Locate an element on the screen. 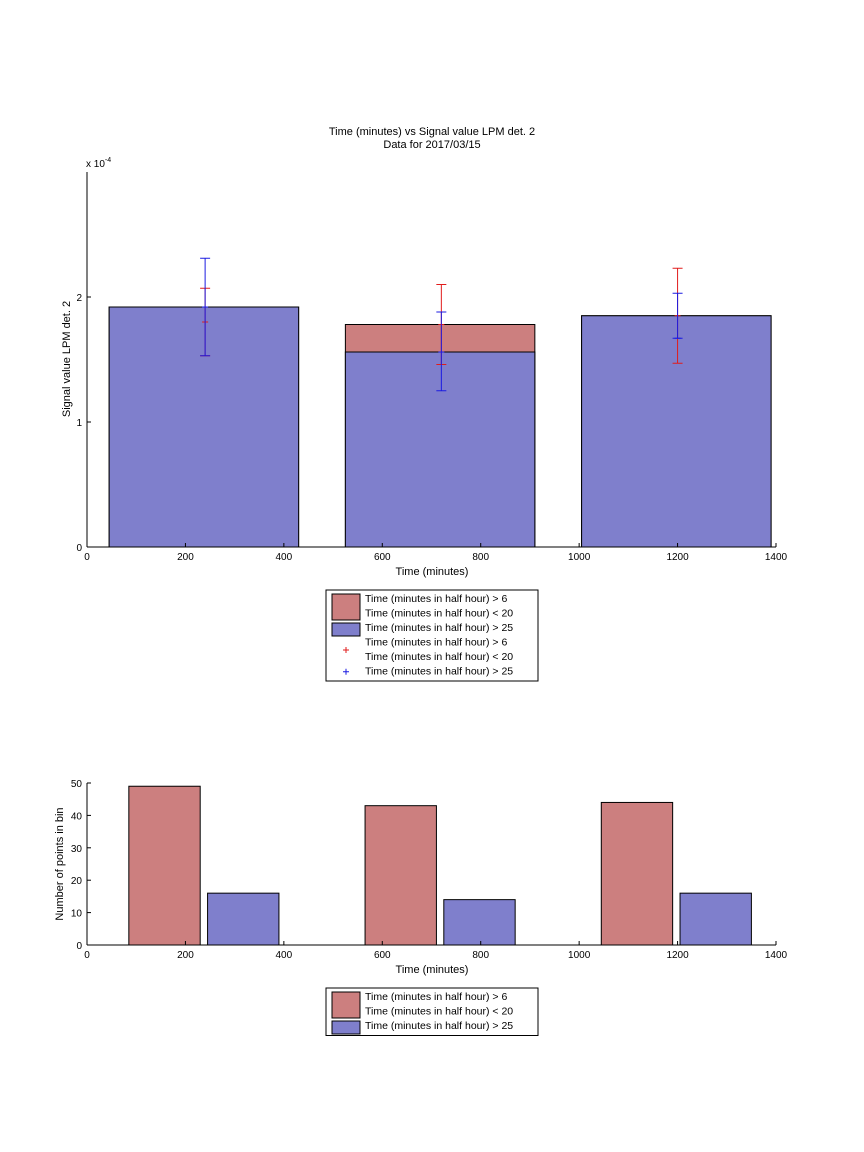 Image resolution: width=864 pixels, height=1152 pixels. chart2-bars is located at coordinates (440, 865).